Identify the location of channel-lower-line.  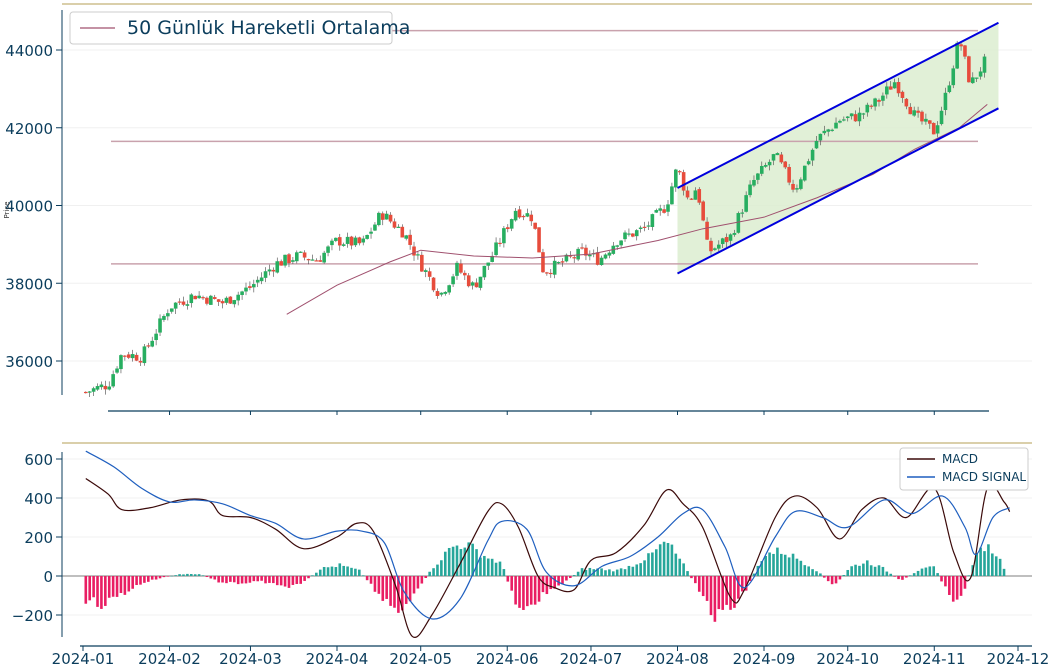
(838, 191).